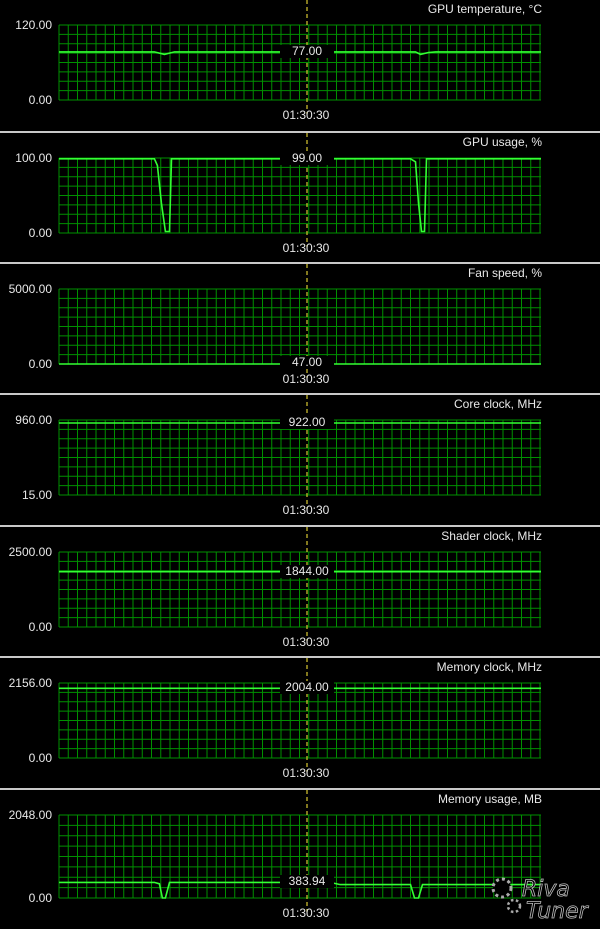  What do you see at coordinates (489, 667) in the screenshot?
I see `panel-title: Memory clock, MHz` at bounding box center [489, 667].